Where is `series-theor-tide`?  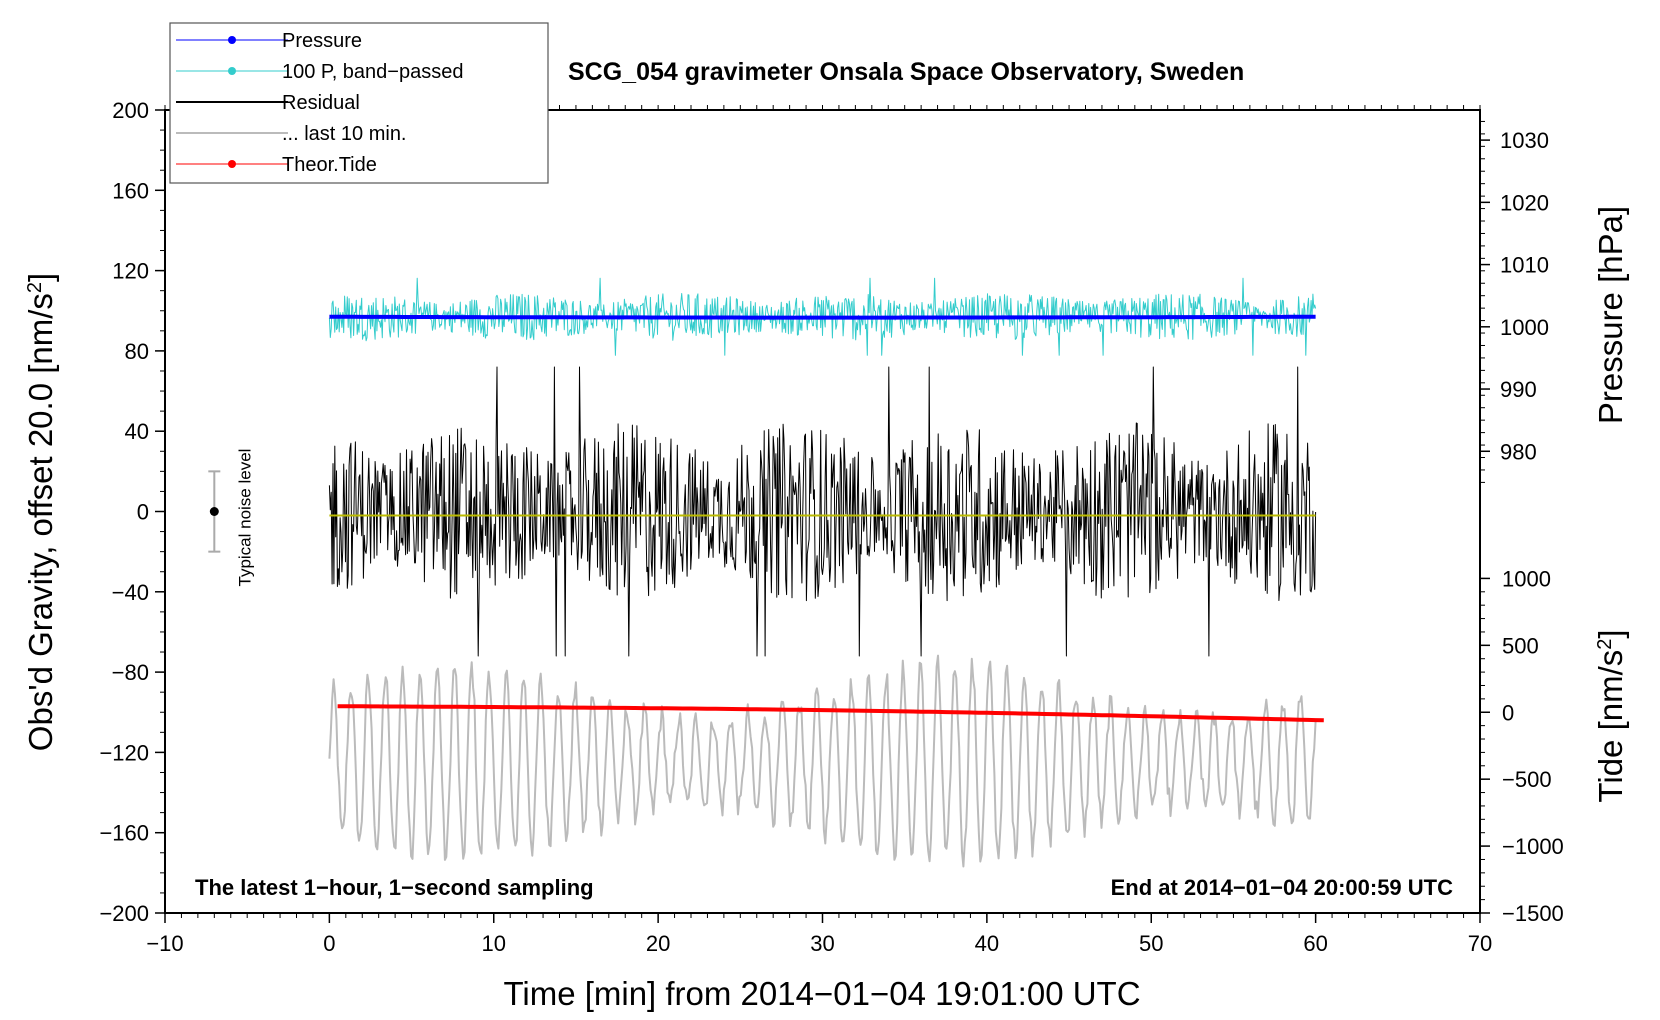 series-theor-tide is located at coordinates (830, 713).